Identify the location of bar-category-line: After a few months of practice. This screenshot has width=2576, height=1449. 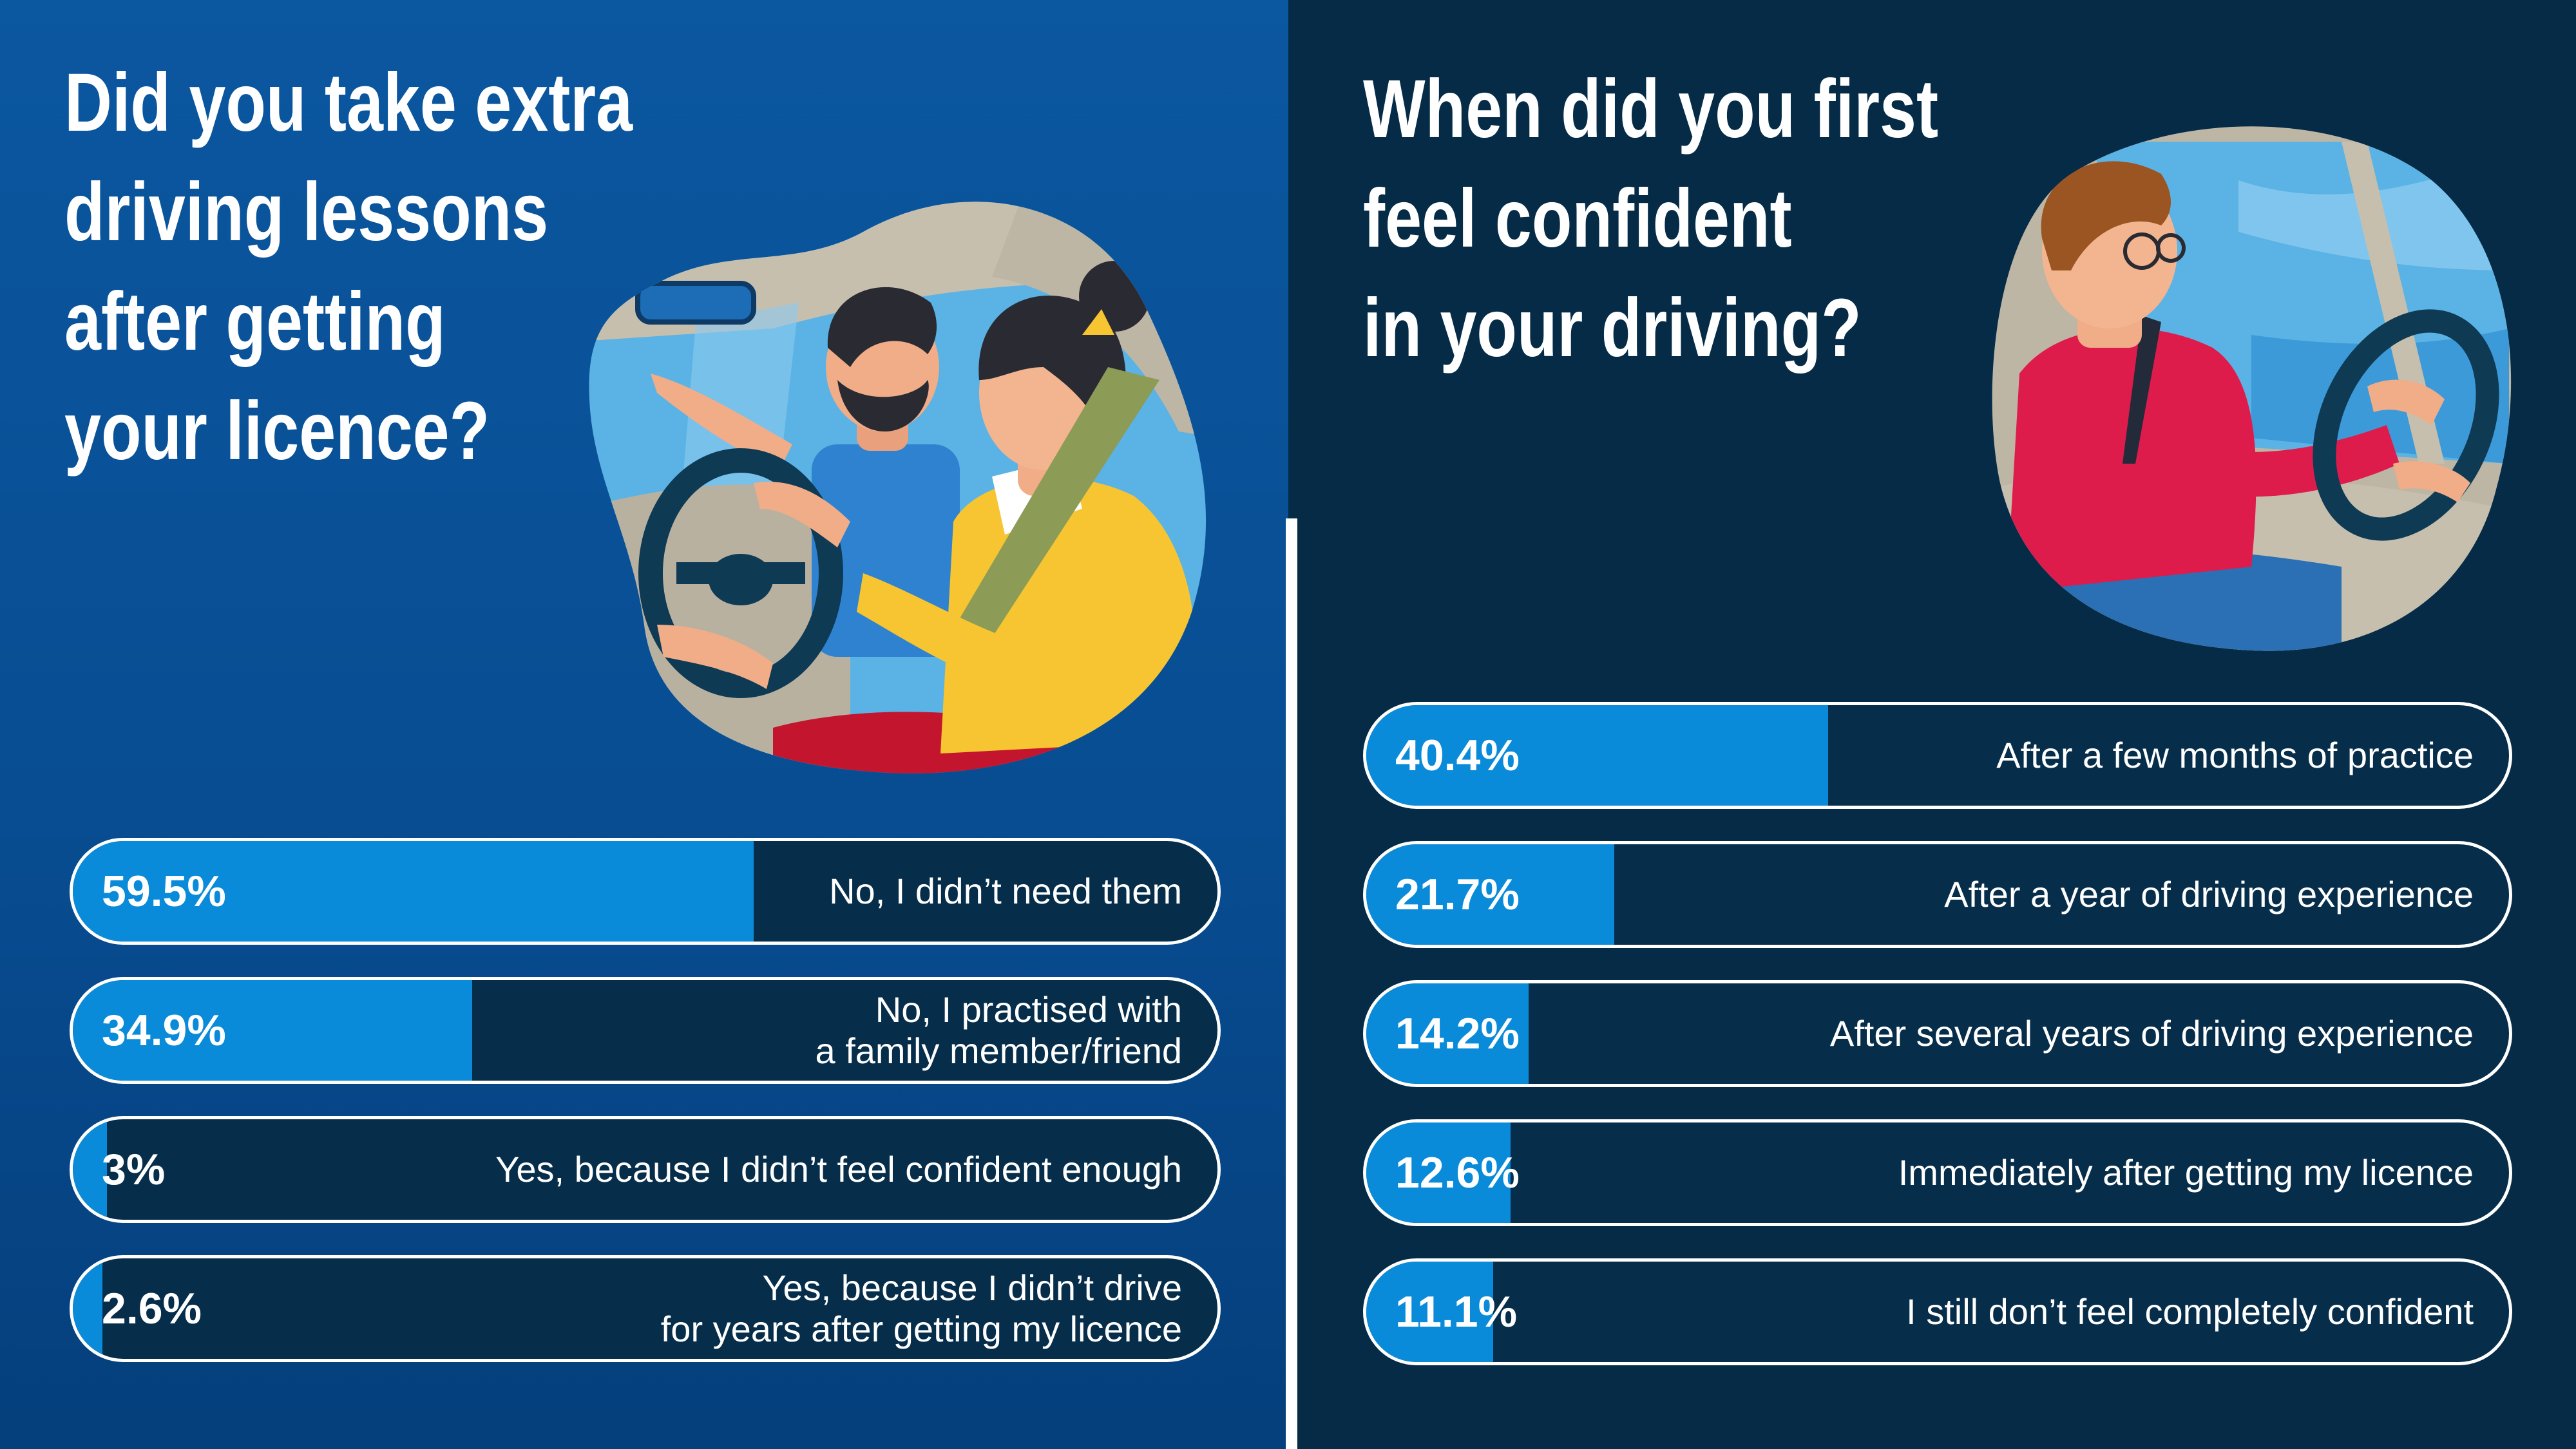
(2235, 755).